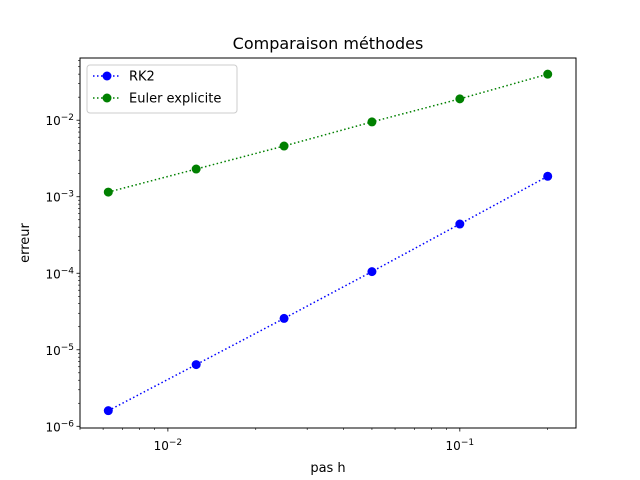 Image resolution: width=640 pixels, height=480 pixels. What do you see at coordinates (168, 445) in the screenshot?
I see `x-tick-label: 10⁻²` at bounding box center [168, 445].